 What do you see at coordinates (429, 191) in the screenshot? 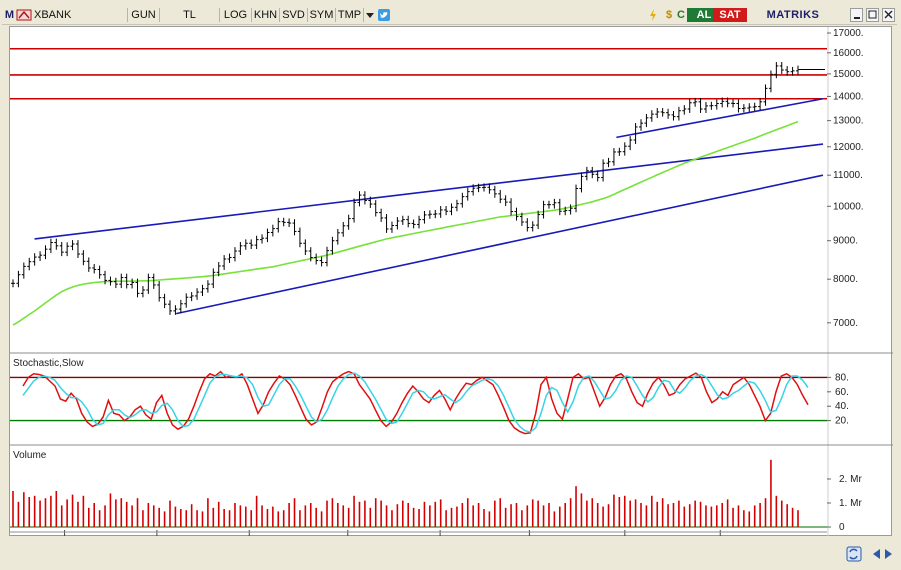
I see `trendline-upper-channel` at bounding box center [429, 191].